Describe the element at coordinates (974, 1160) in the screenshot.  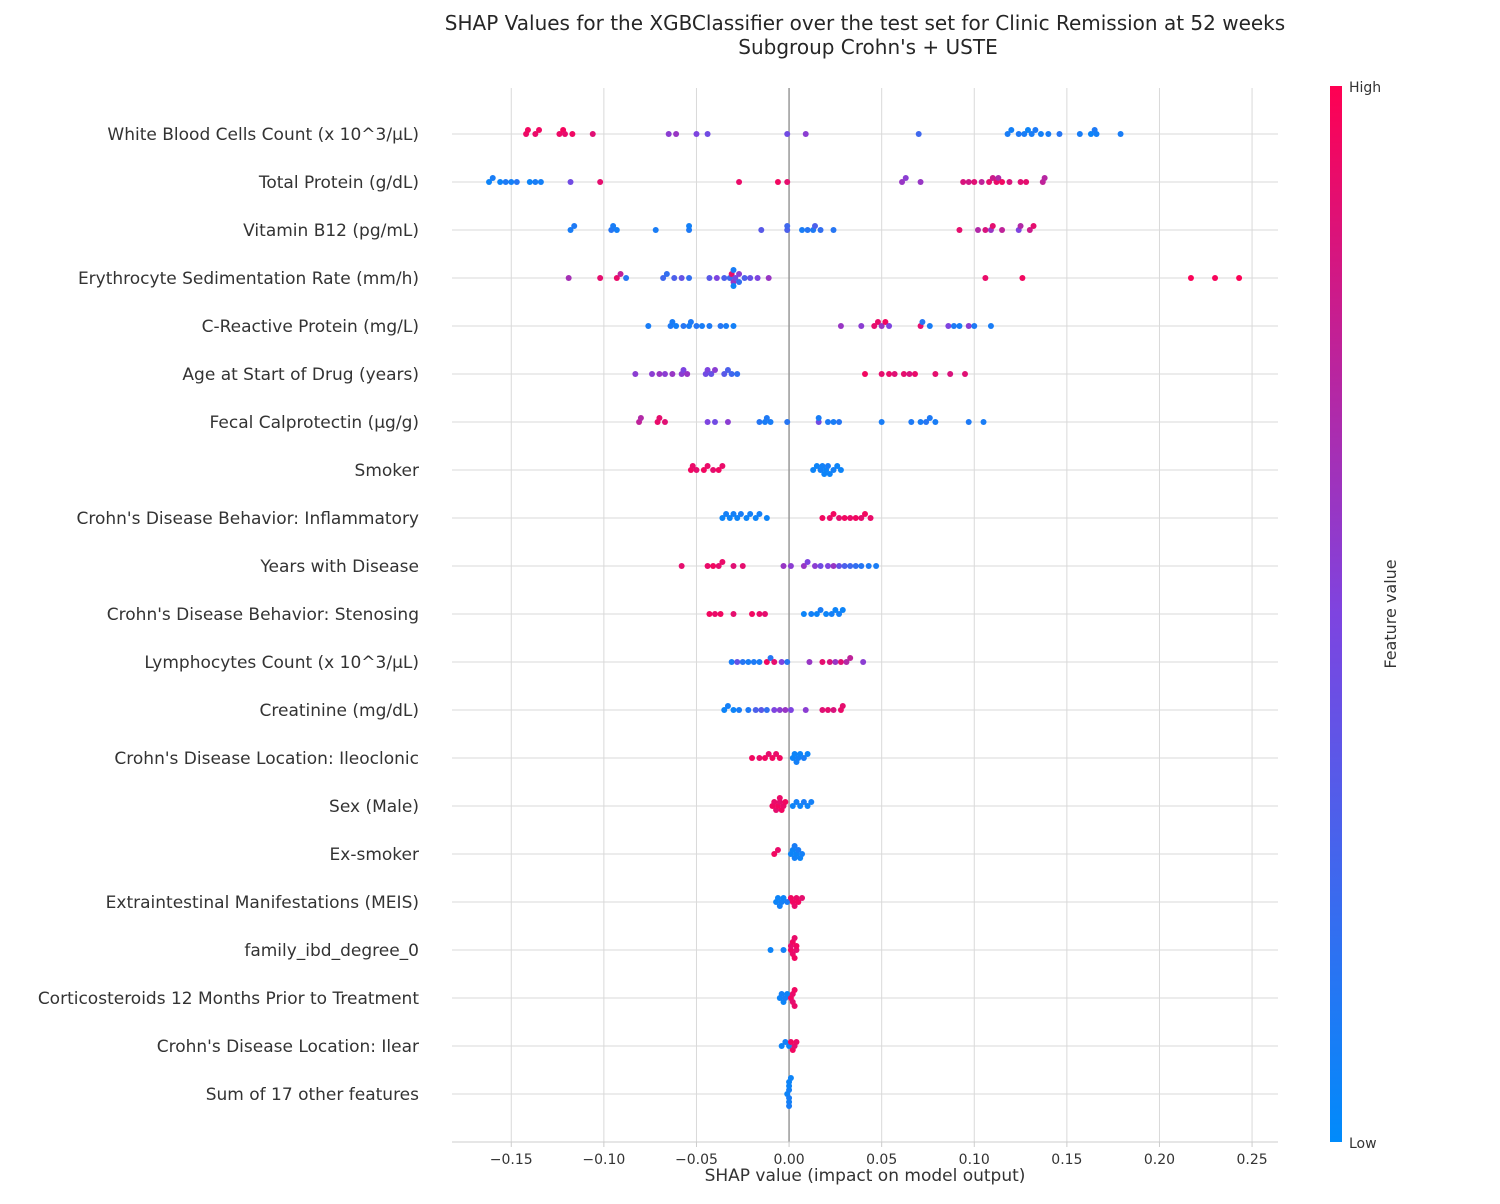
I see `x-tick-label: 0.10` at that location.